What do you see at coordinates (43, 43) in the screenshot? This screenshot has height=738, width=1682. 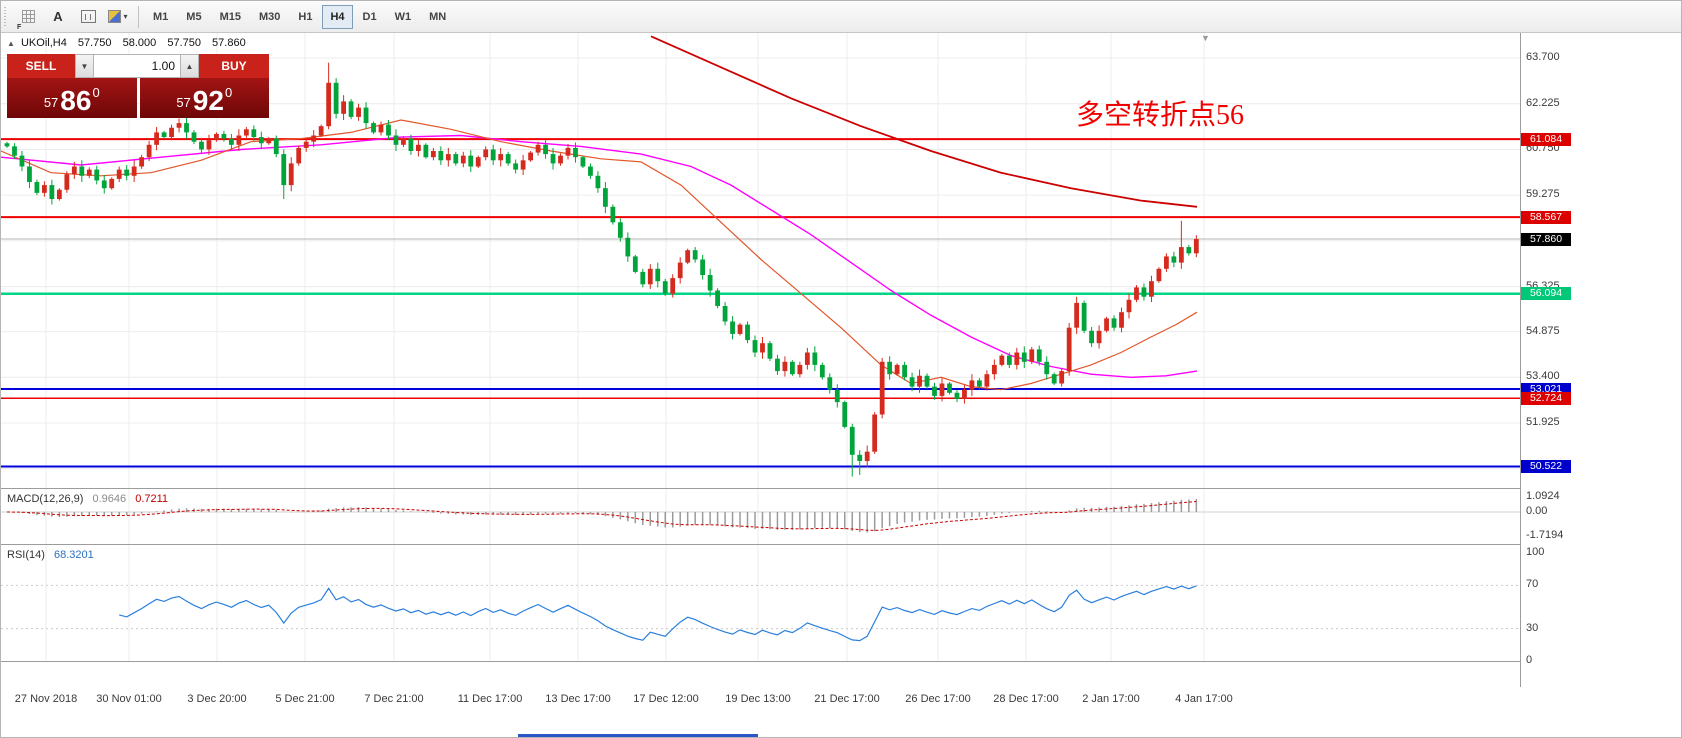 I see `symbol-name: UKOil,H4` at bounding box center [43, 43].